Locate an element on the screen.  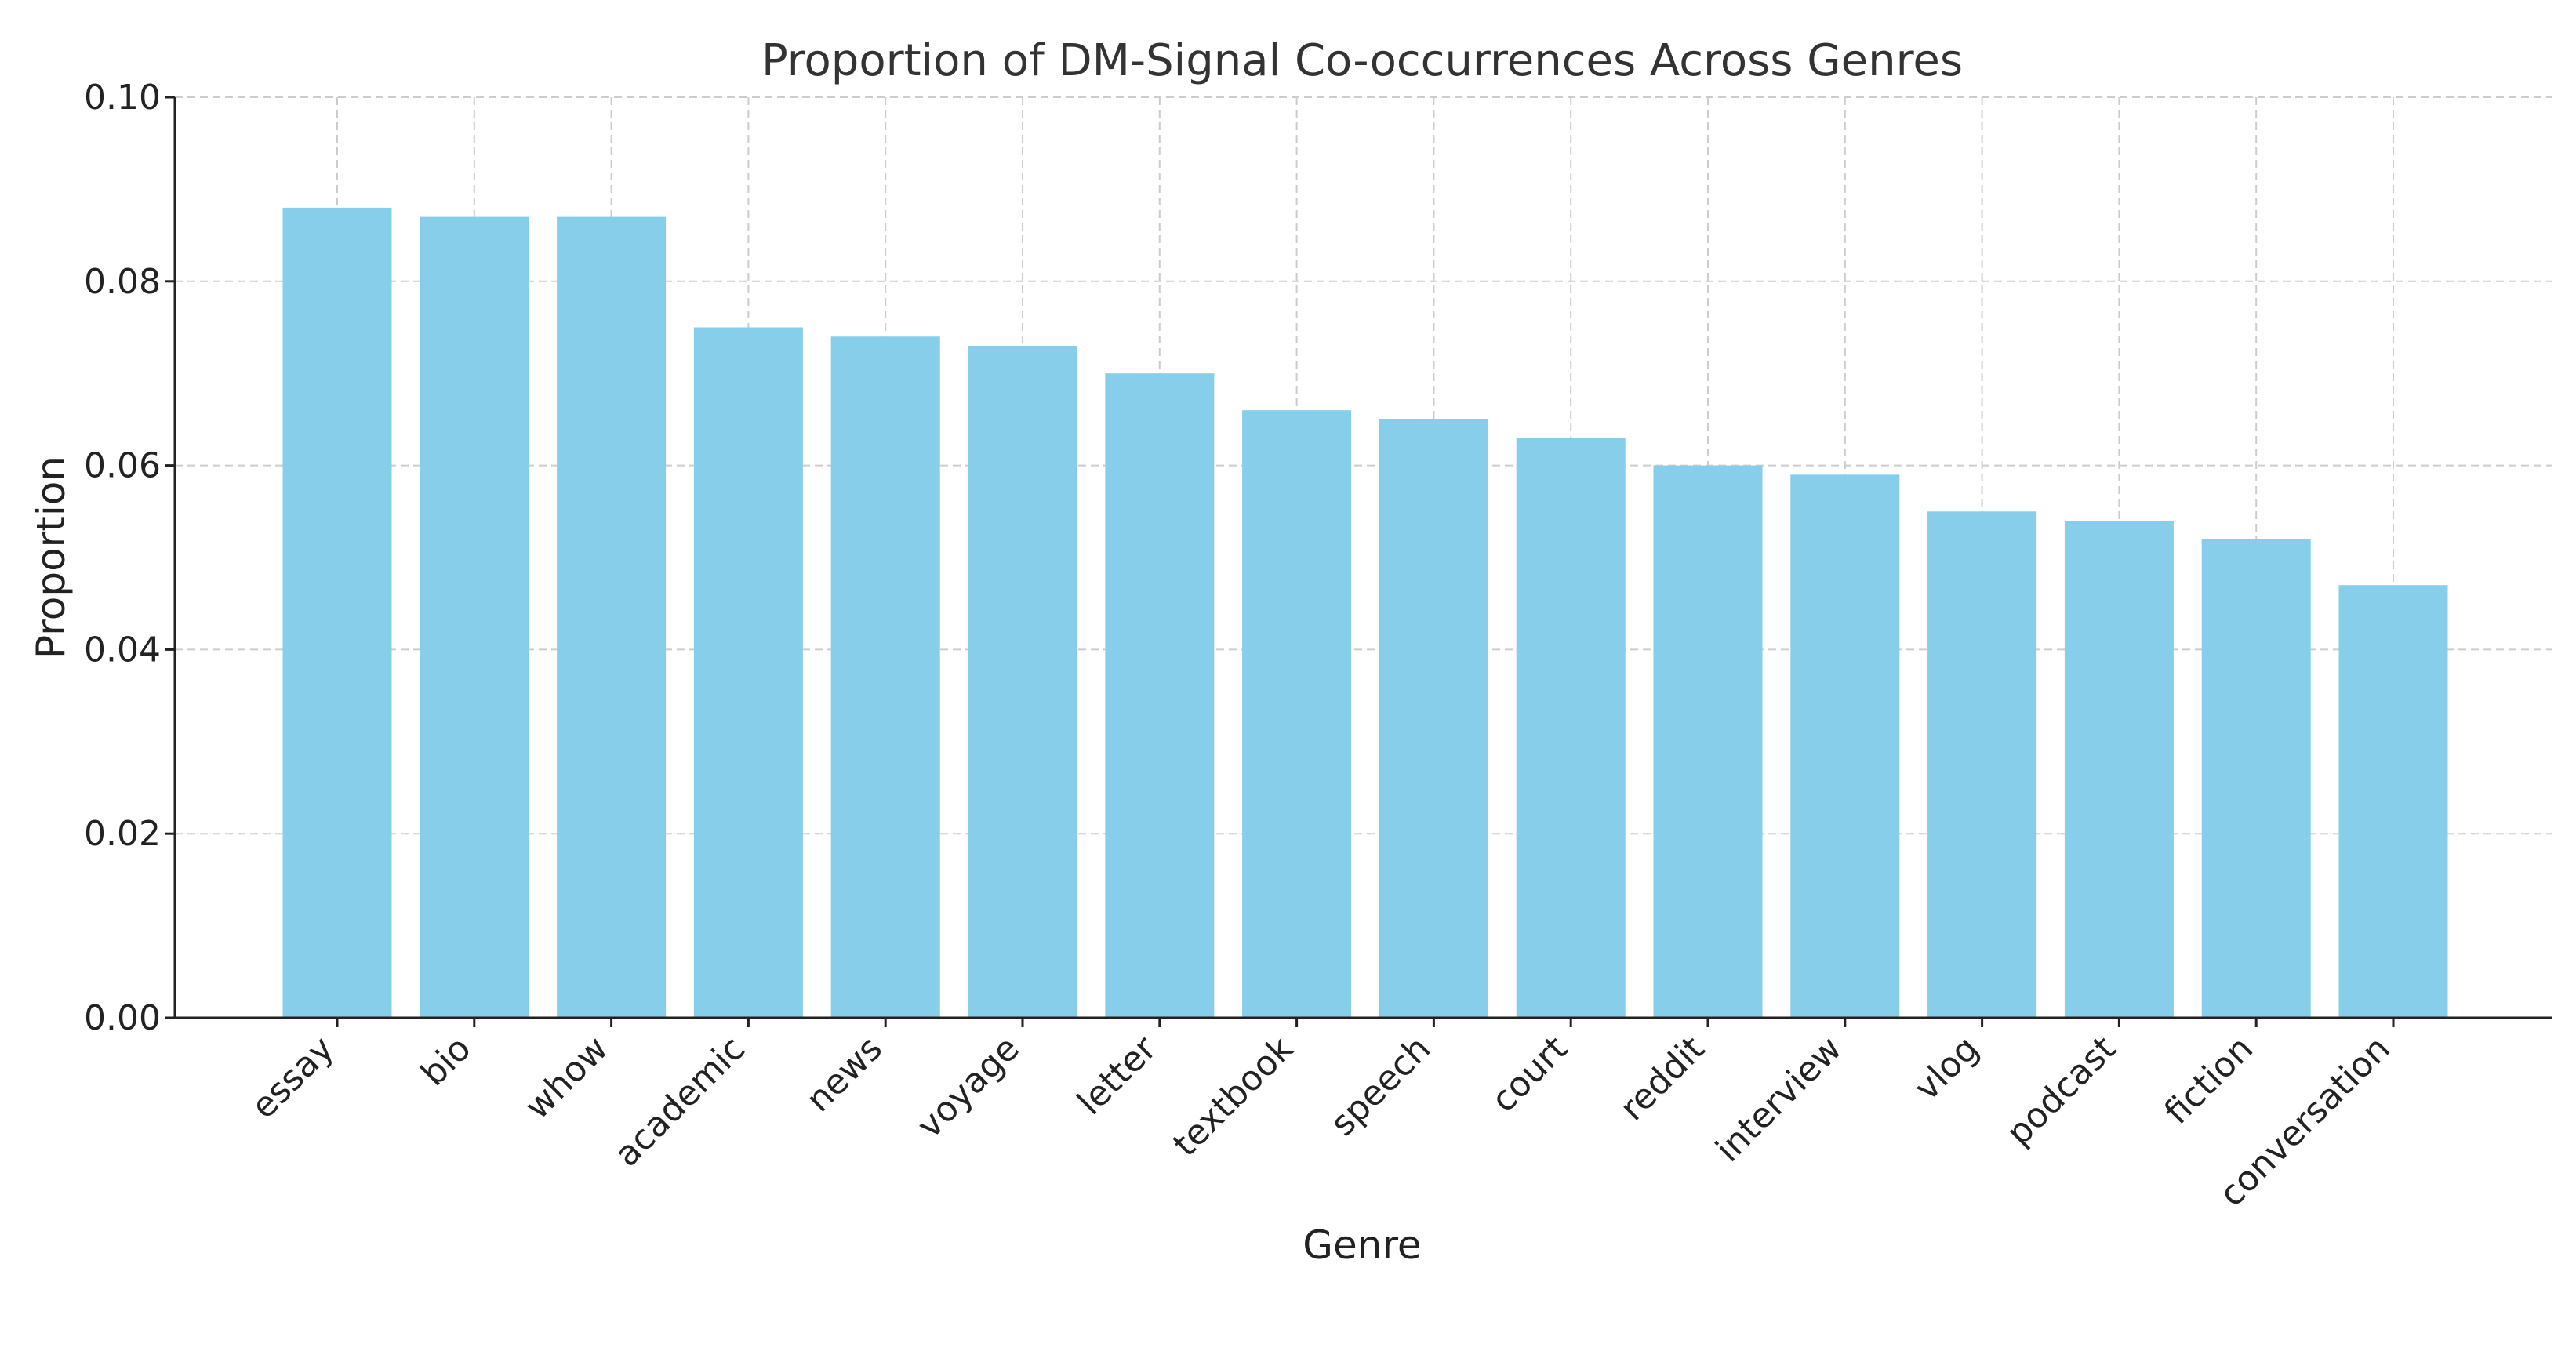
x-tick-label: podcast is located at coordinates (2061, 1091).